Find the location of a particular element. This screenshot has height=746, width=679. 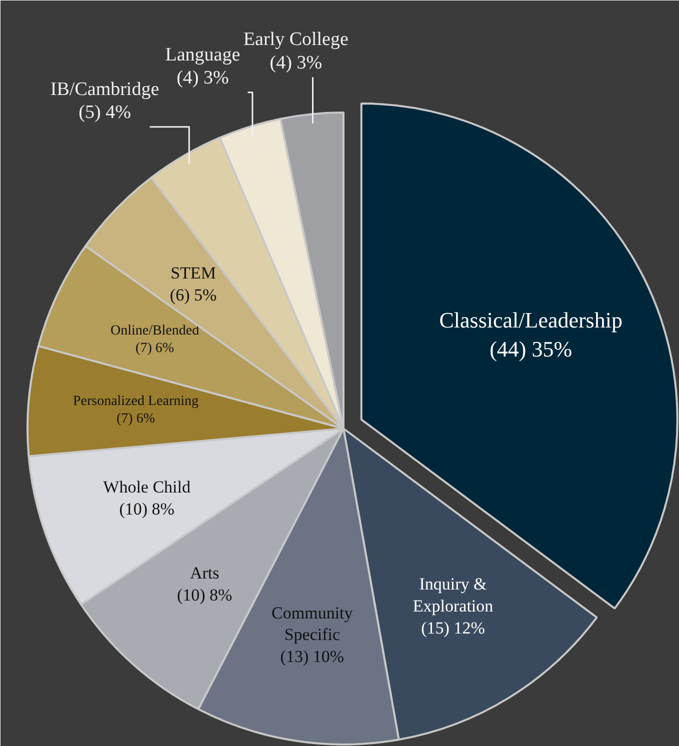

data-label: (6) 5% is located at coordinates (193, 294).